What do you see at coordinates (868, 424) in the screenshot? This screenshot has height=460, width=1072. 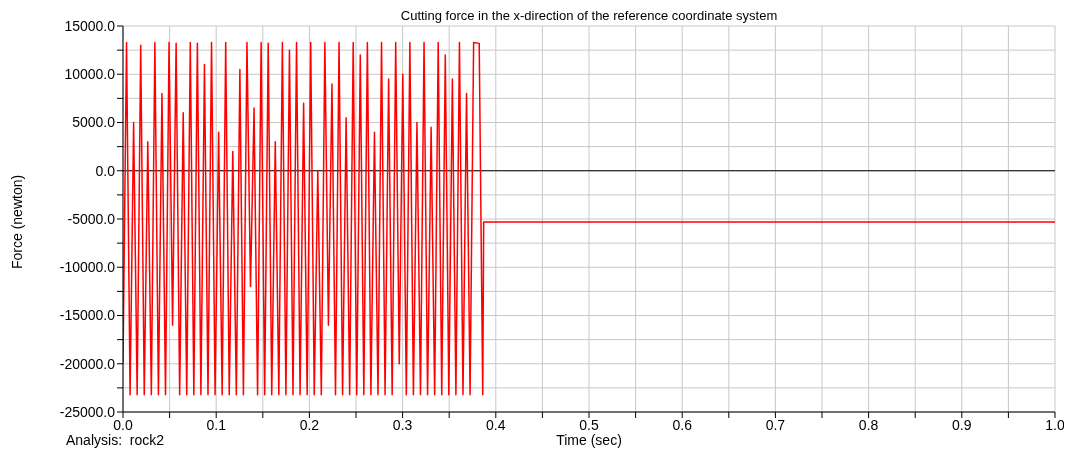 I see `x-tick-label: 0.8` at bounding box center [868, 424].